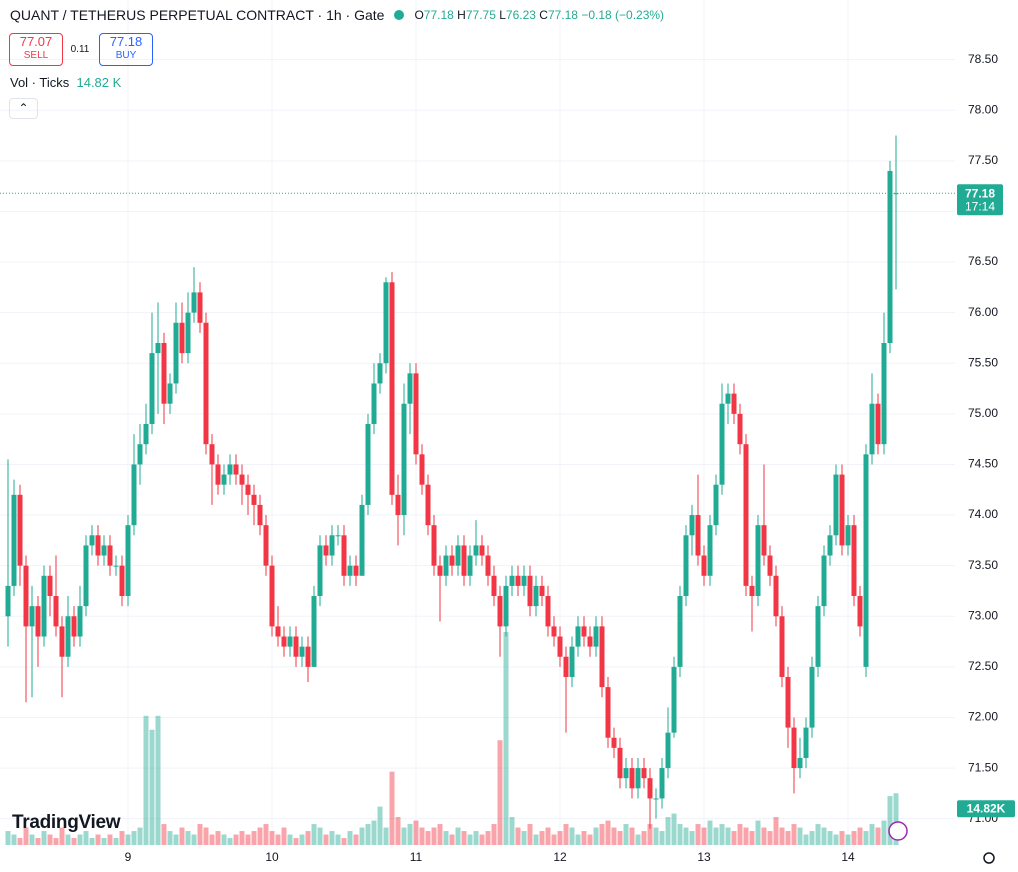 This screenshot has width=1018, height=872. What do you see at coordinates (461, 15) in the screenshot?
I see `h-label: H` at bounding box center [461, 15].